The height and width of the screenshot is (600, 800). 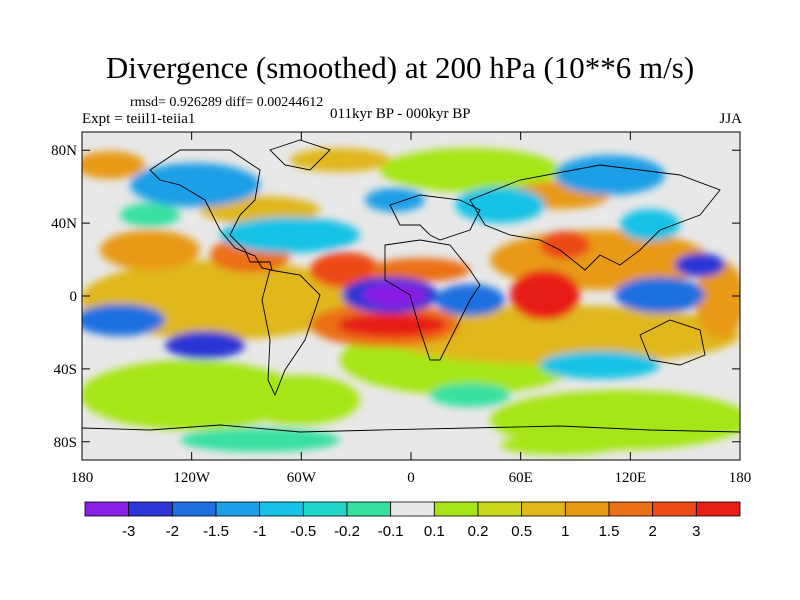 I want to click on colorbar-label: -0.1, so click(x=391, y=531).